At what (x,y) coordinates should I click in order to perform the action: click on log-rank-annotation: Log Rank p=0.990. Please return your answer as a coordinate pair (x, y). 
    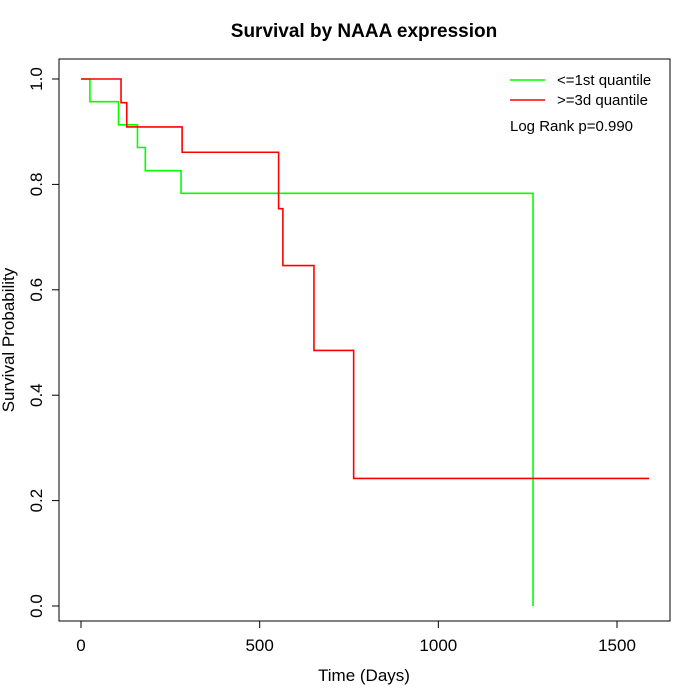
    Looking at the image, I should click on (571, 126).